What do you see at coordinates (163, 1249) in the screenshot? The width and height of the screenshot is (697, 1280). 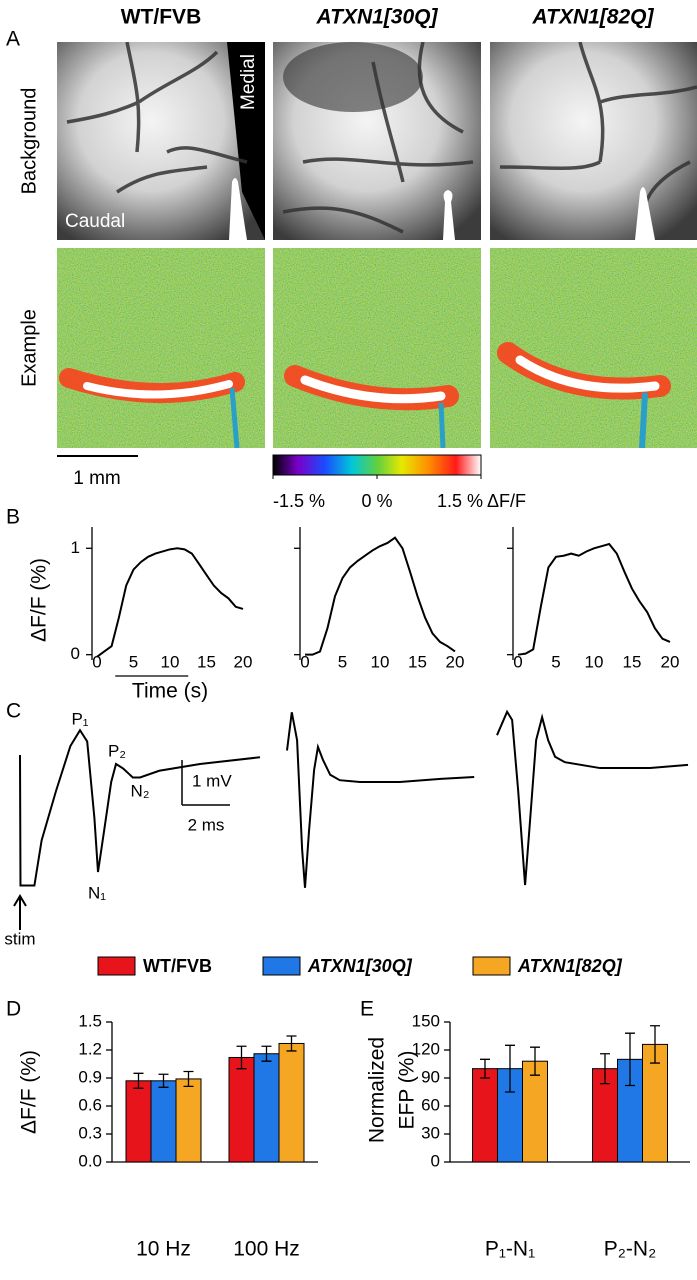 I see `x-tick-label: 10 Hz` at bounding box center [163, 1249].